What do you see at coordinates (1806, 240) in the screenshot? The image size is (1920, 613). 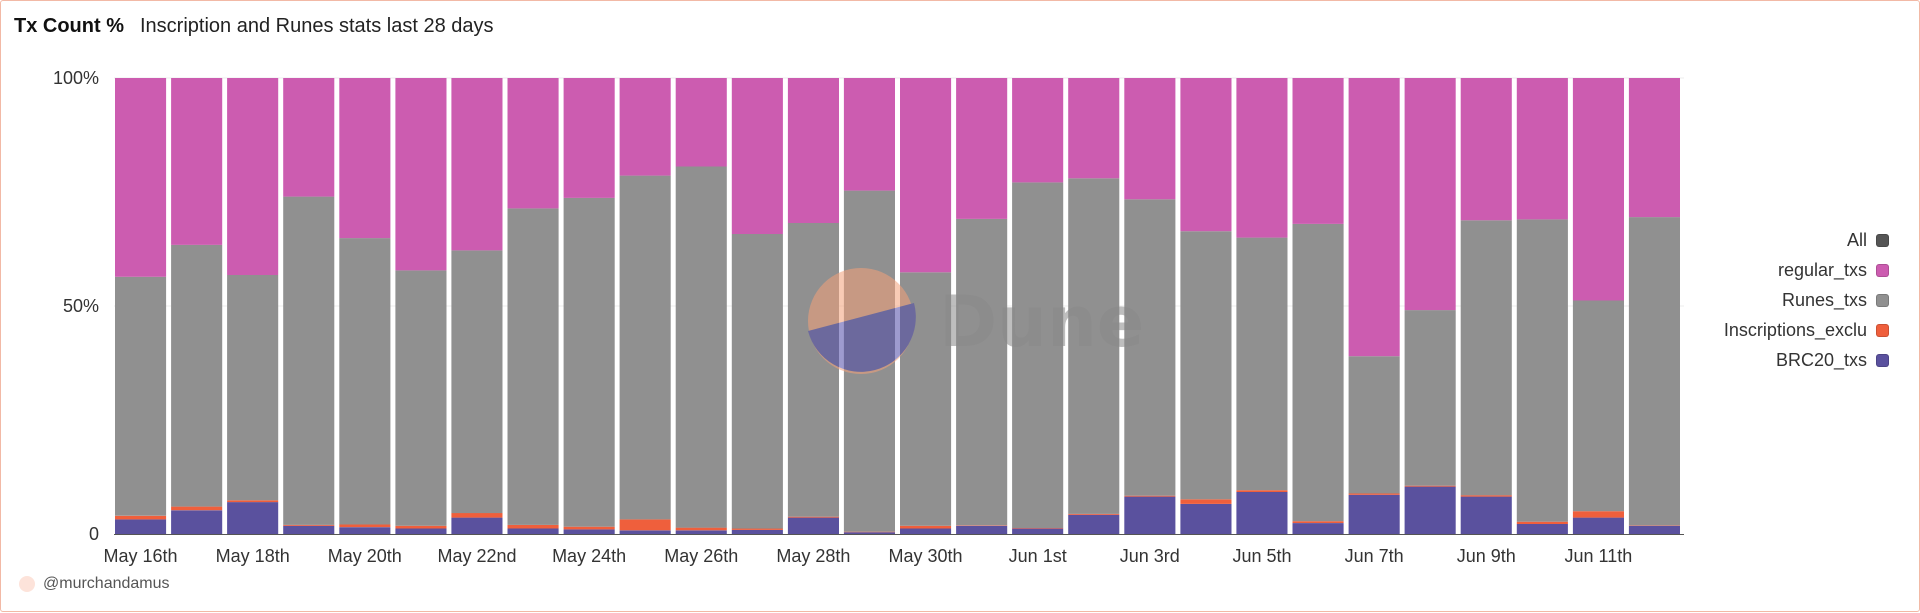 I see `legend-item-all: All` at bounding box center [1806, 240].